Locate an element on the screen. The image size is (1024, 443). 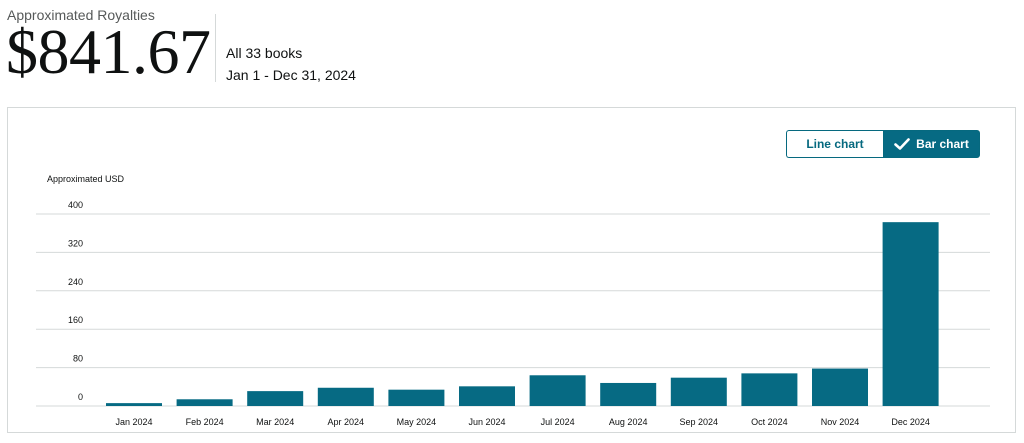
royalty-amount: $841.67 is located at coordinates (108, 51).